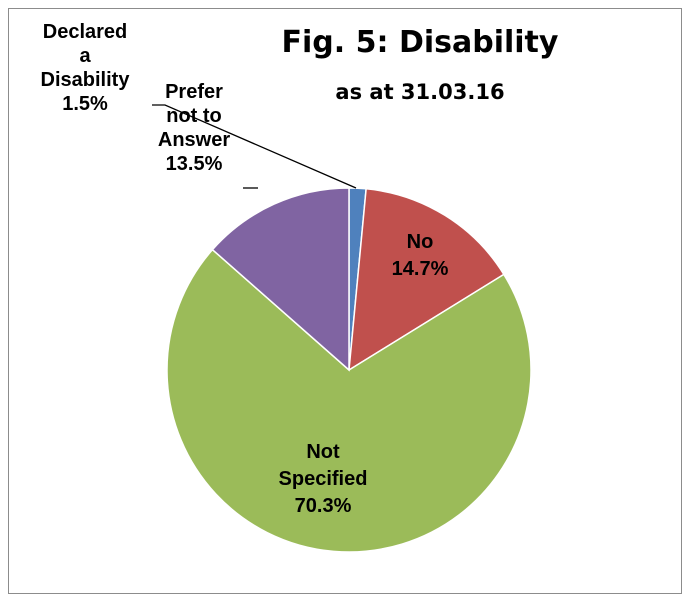 The height and width of the screenshot is (603, 689). I want to click on data-label-line: Answer, so click(194, 140).